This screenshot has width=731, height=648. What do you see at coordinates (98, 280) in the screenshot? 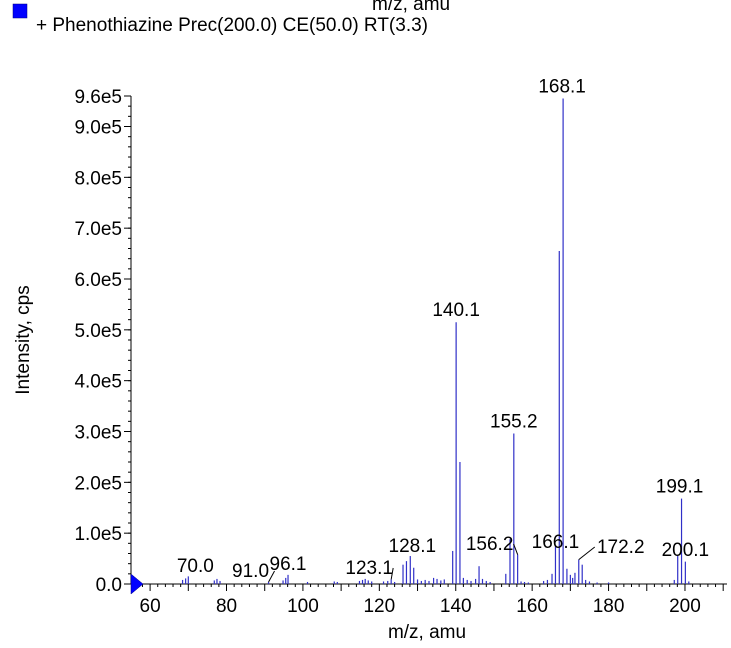
I see `y-tick-label: 6.0e5` at bounding box center [98, 280].